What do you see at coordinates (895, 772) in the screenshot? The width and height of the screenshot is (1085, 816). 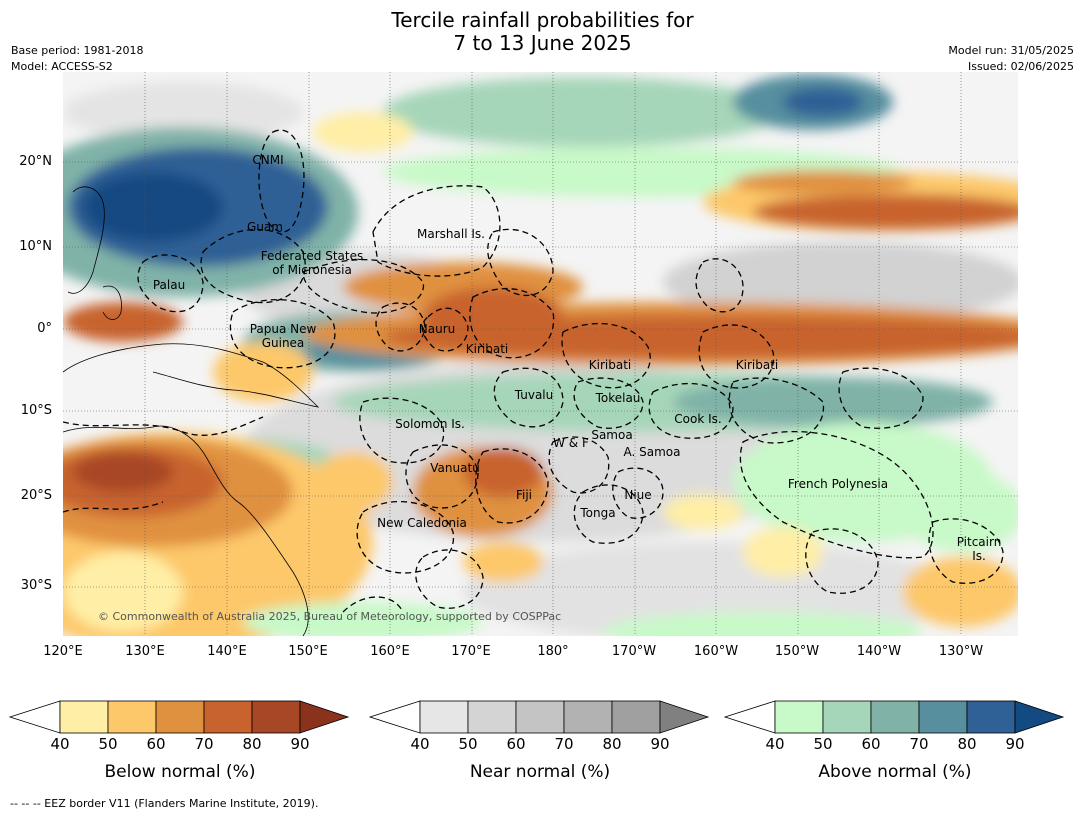 I see `legend-label-above: Above normal (%)` at bounding box center [895, 772].